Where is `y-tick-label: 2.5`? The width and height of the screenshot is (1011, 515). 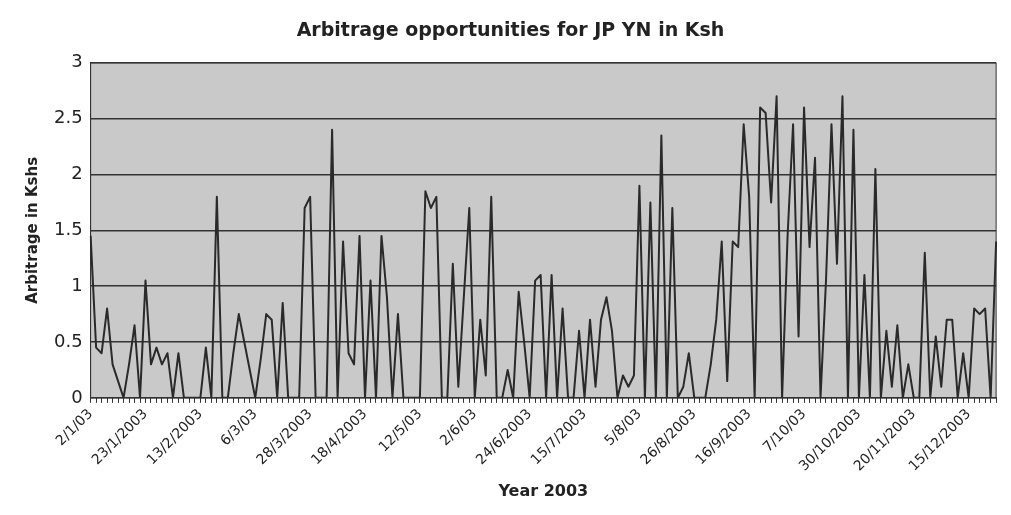
y-tick-label: 2.5 is located at coordinates (68, 117).